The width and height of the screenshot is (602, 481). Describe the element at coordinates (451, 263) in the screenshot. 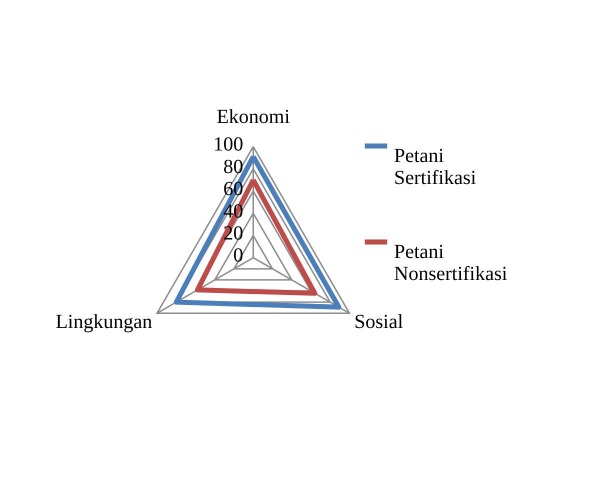

I see `legend-label: Petani Nonsertifikasi` at that location.